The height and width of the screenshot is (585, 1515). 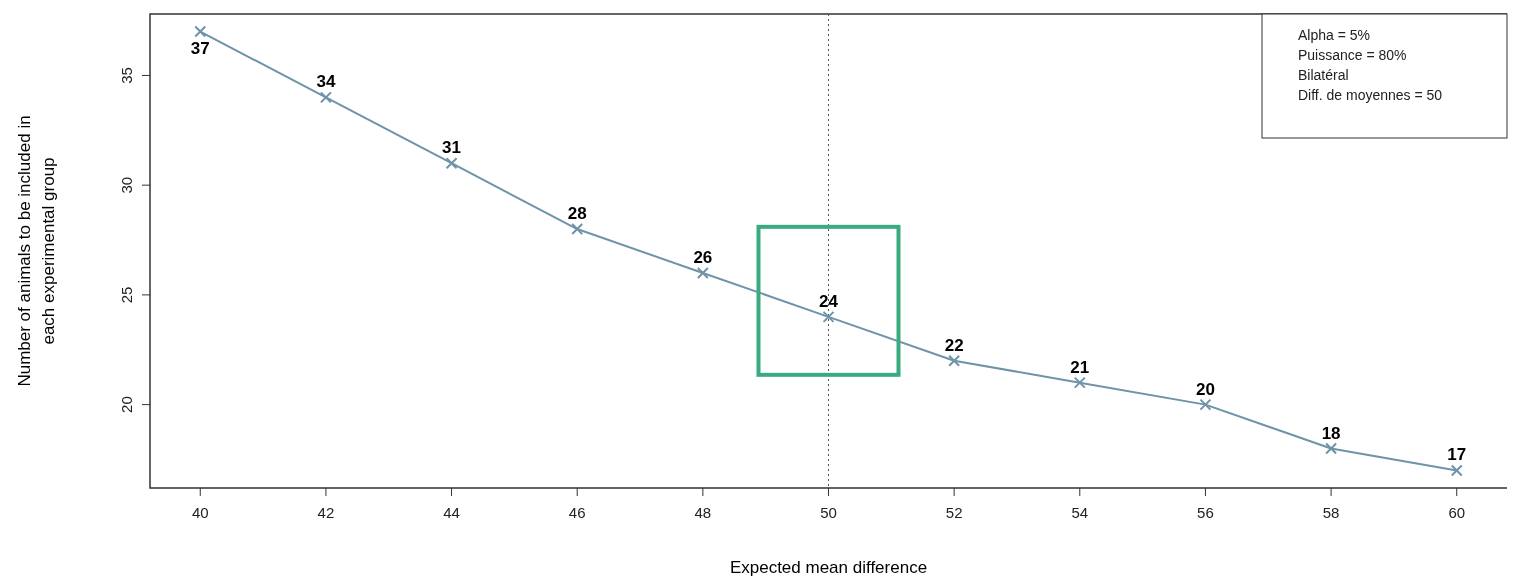 What do you see at coordinates (1370, 95) in the screenshot?
I see `annotation: Diff. de moyennes = 50` at bounding box center [1370, 95].